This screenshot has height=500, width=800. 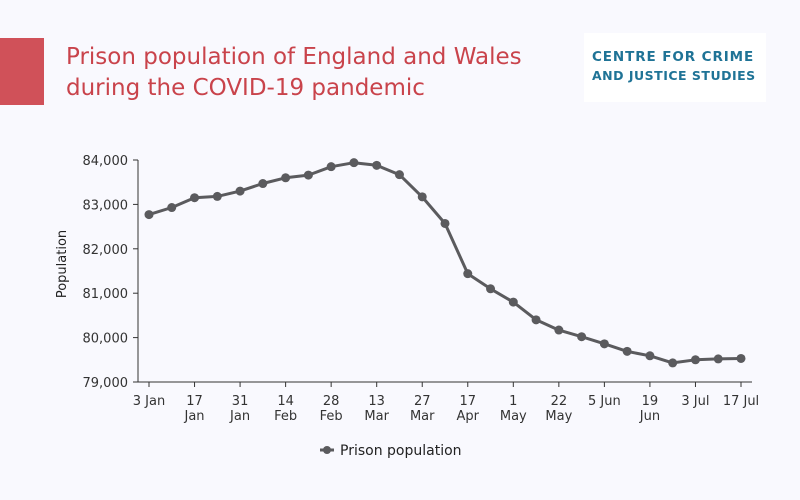 What do you see at coordinates (106, 339) in the screenshot?
I see `y-tick-label: 80,000` at bounding box center [106, 339].